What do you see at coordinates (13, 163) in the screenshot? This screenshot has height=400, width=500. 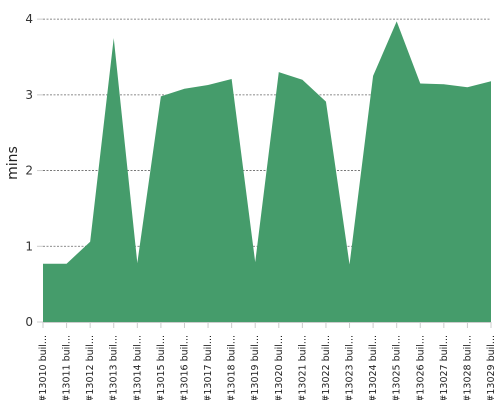 I see `y-axis-title: mins` at bounding box center [13, 163].